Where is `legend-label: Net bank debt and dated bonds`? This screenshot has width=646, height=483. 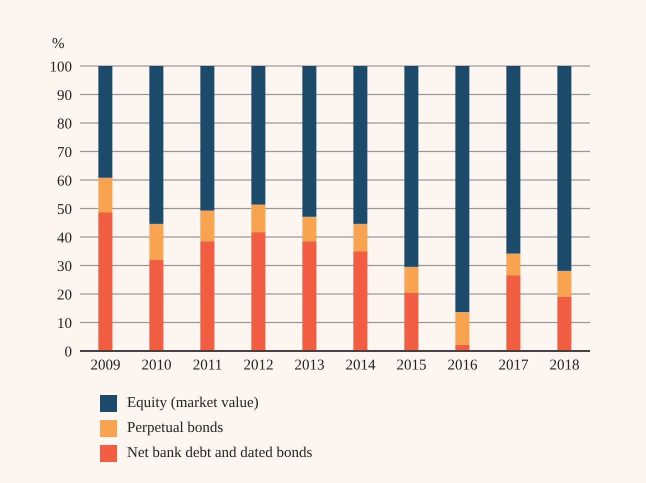 legend-label: Net bank debt and dated bonds is located at coordinates (219, 453).